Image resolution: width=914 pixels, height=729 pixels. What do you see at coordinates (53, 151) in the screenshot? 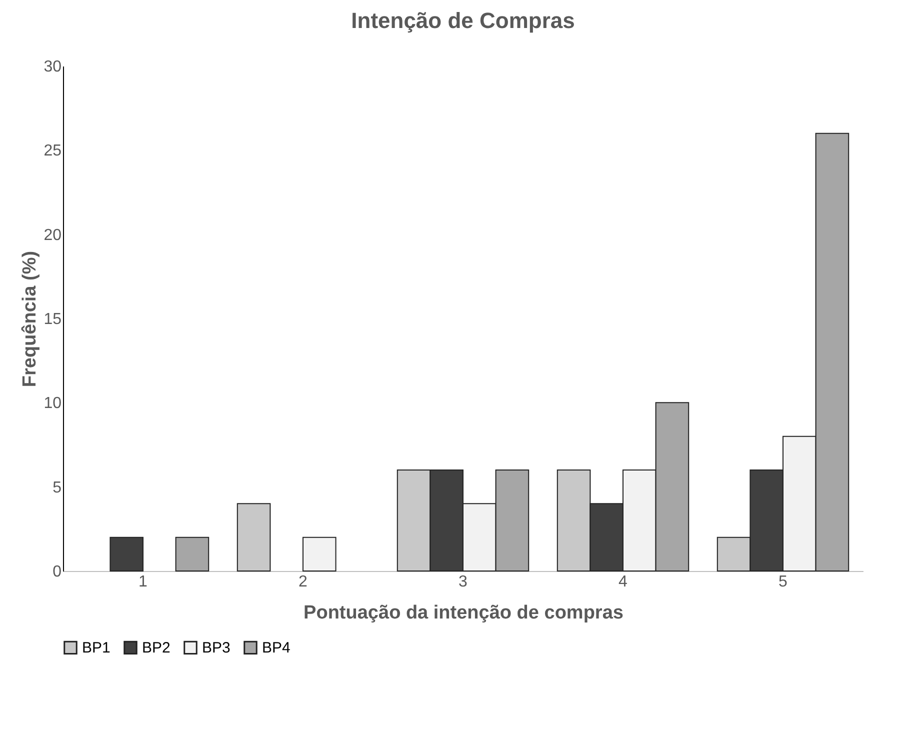
I see `y-tick-label: 25` at bounding box center [53, 151].